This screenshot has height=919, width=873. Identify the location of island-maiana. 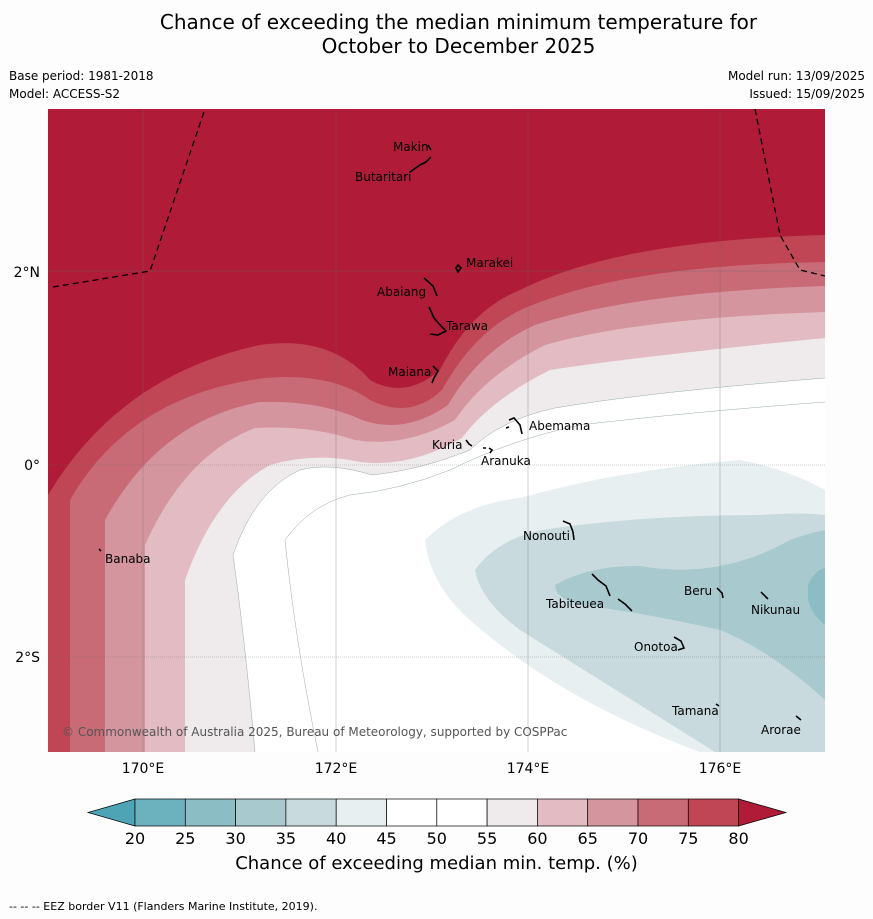
(435, 374).